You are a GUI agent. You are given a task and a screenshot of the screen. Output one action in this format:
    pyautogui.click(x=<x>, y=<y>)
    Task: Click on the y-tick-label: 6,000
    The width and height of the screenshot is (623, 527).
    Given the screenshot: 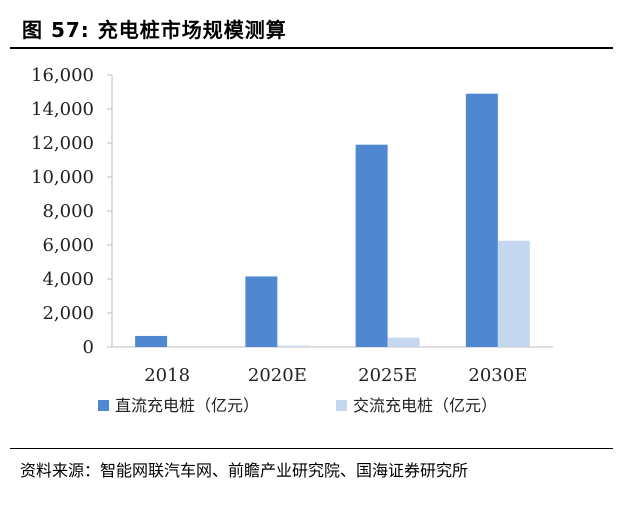 What is the action you would take?
    pyautogui.click(x=68, y=245)
    